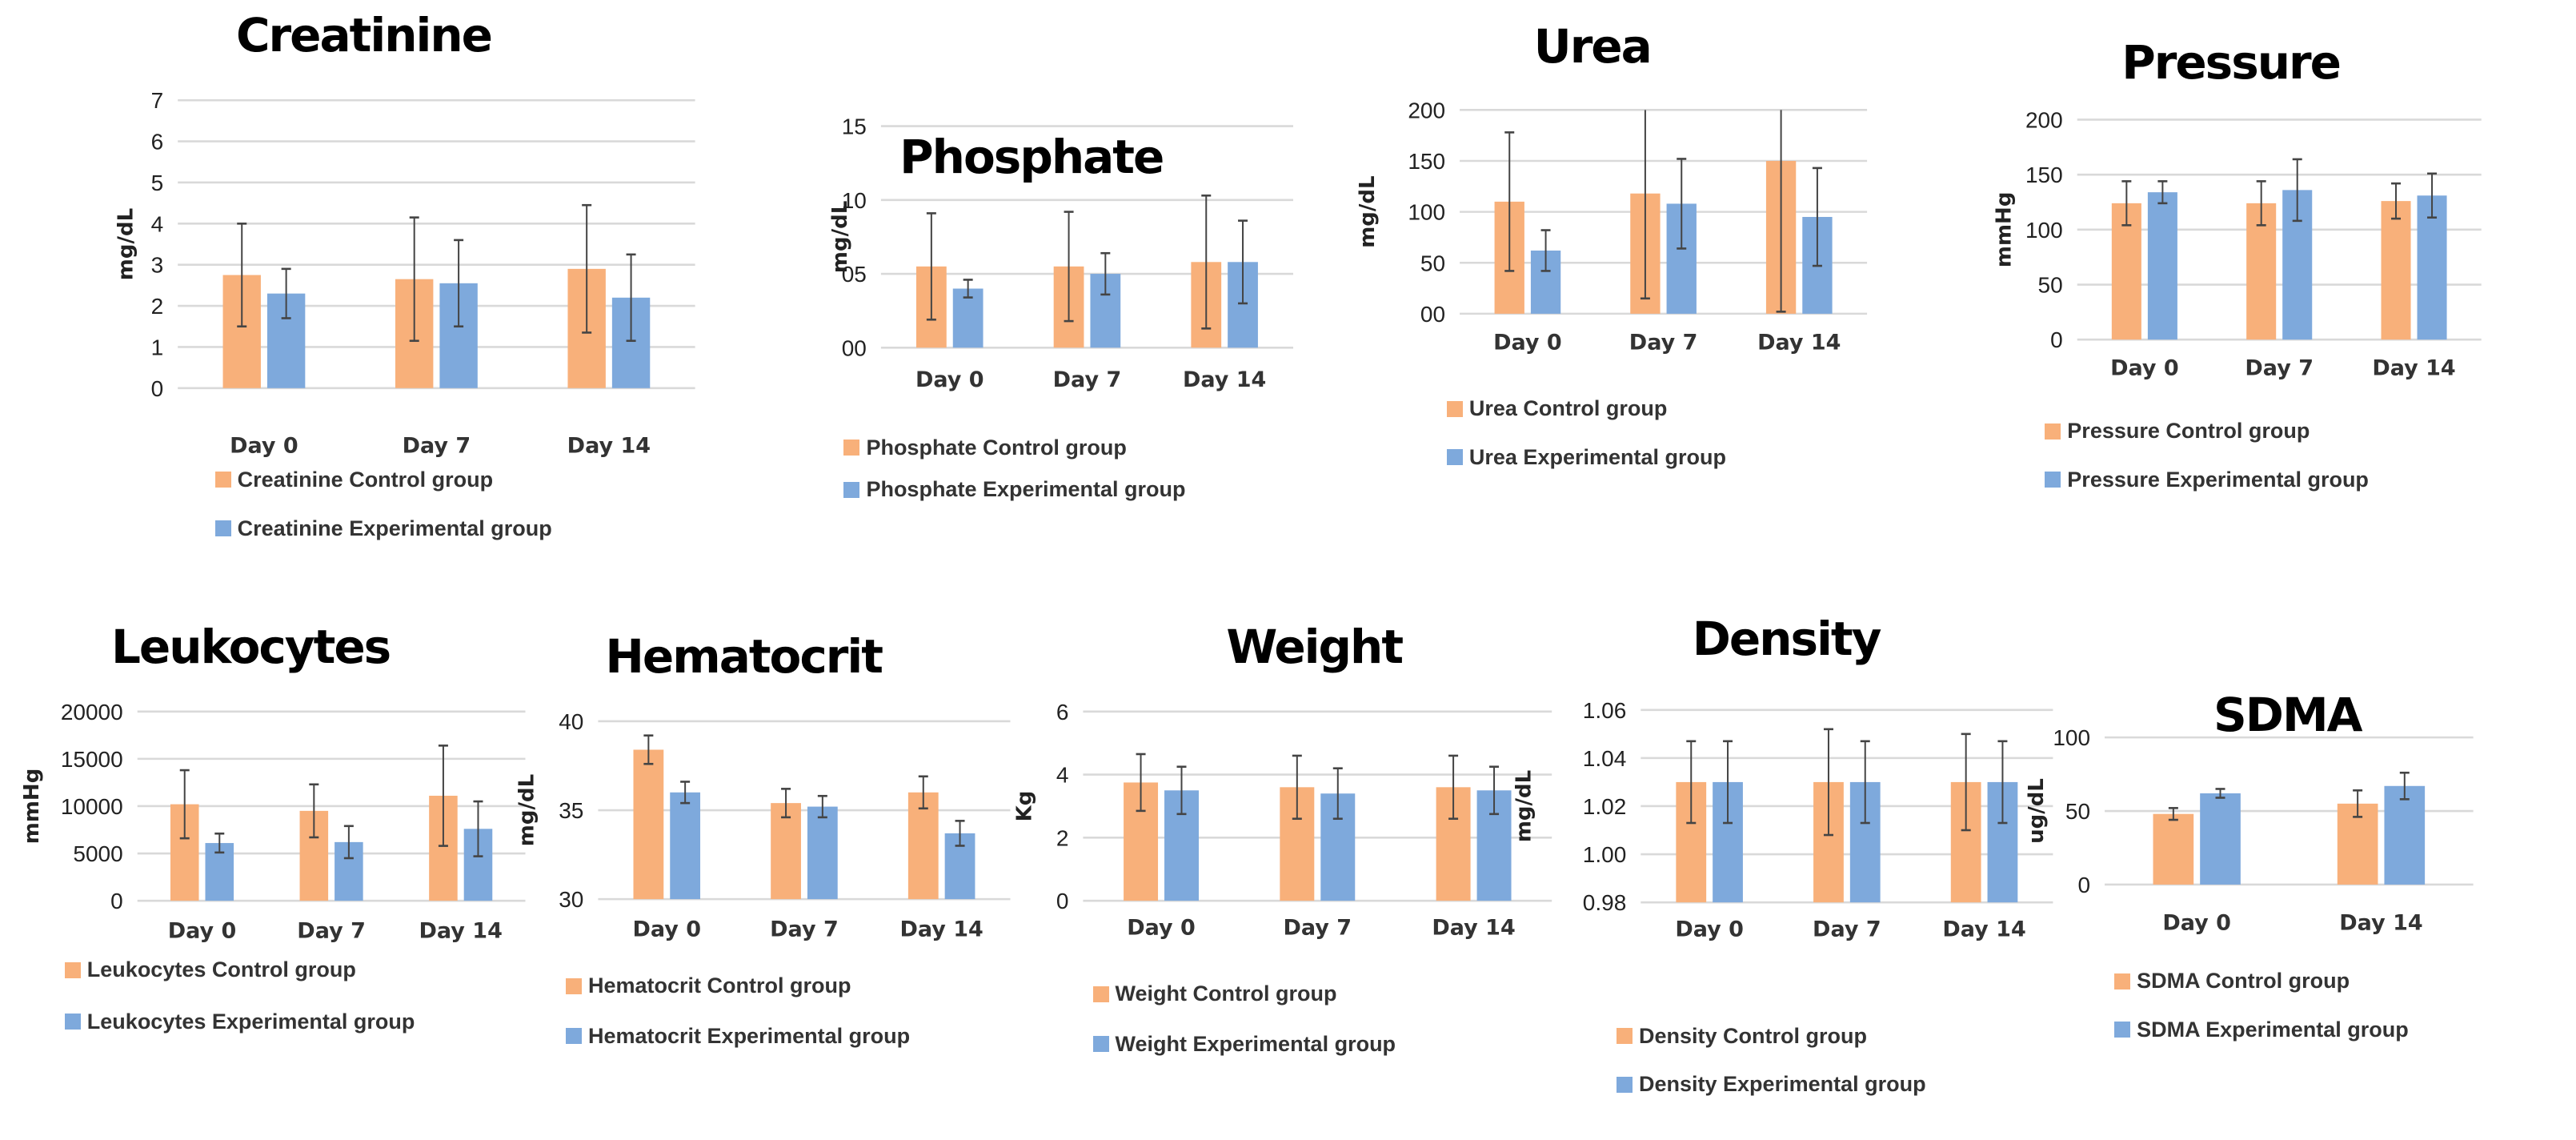 The image size is (2576, 1140). Describe the element at coordinates (157, 100) in the screenshot. I see `y-tick-label: 7` at that location.